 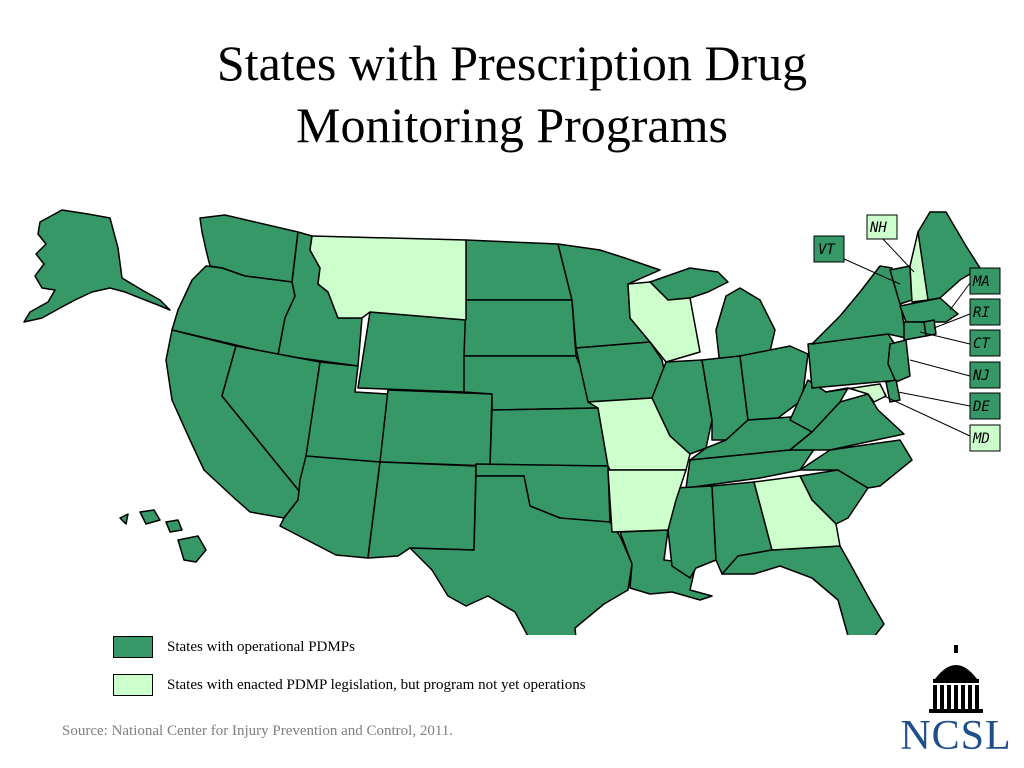 I want to click on state-connecticut, so click(x=915, y=331).